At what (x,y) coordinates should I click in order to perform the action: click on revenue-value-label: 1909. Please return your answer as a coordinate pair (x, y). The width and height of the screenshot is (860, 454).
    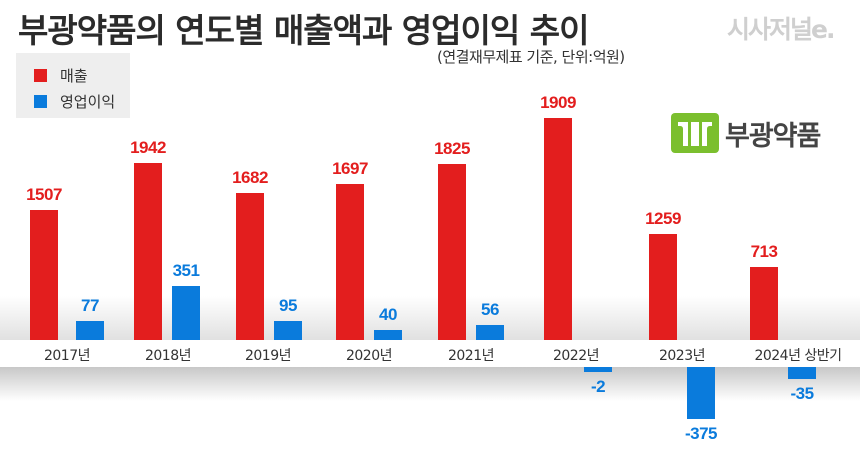
    Looking at the image, I should click on (558, 102).